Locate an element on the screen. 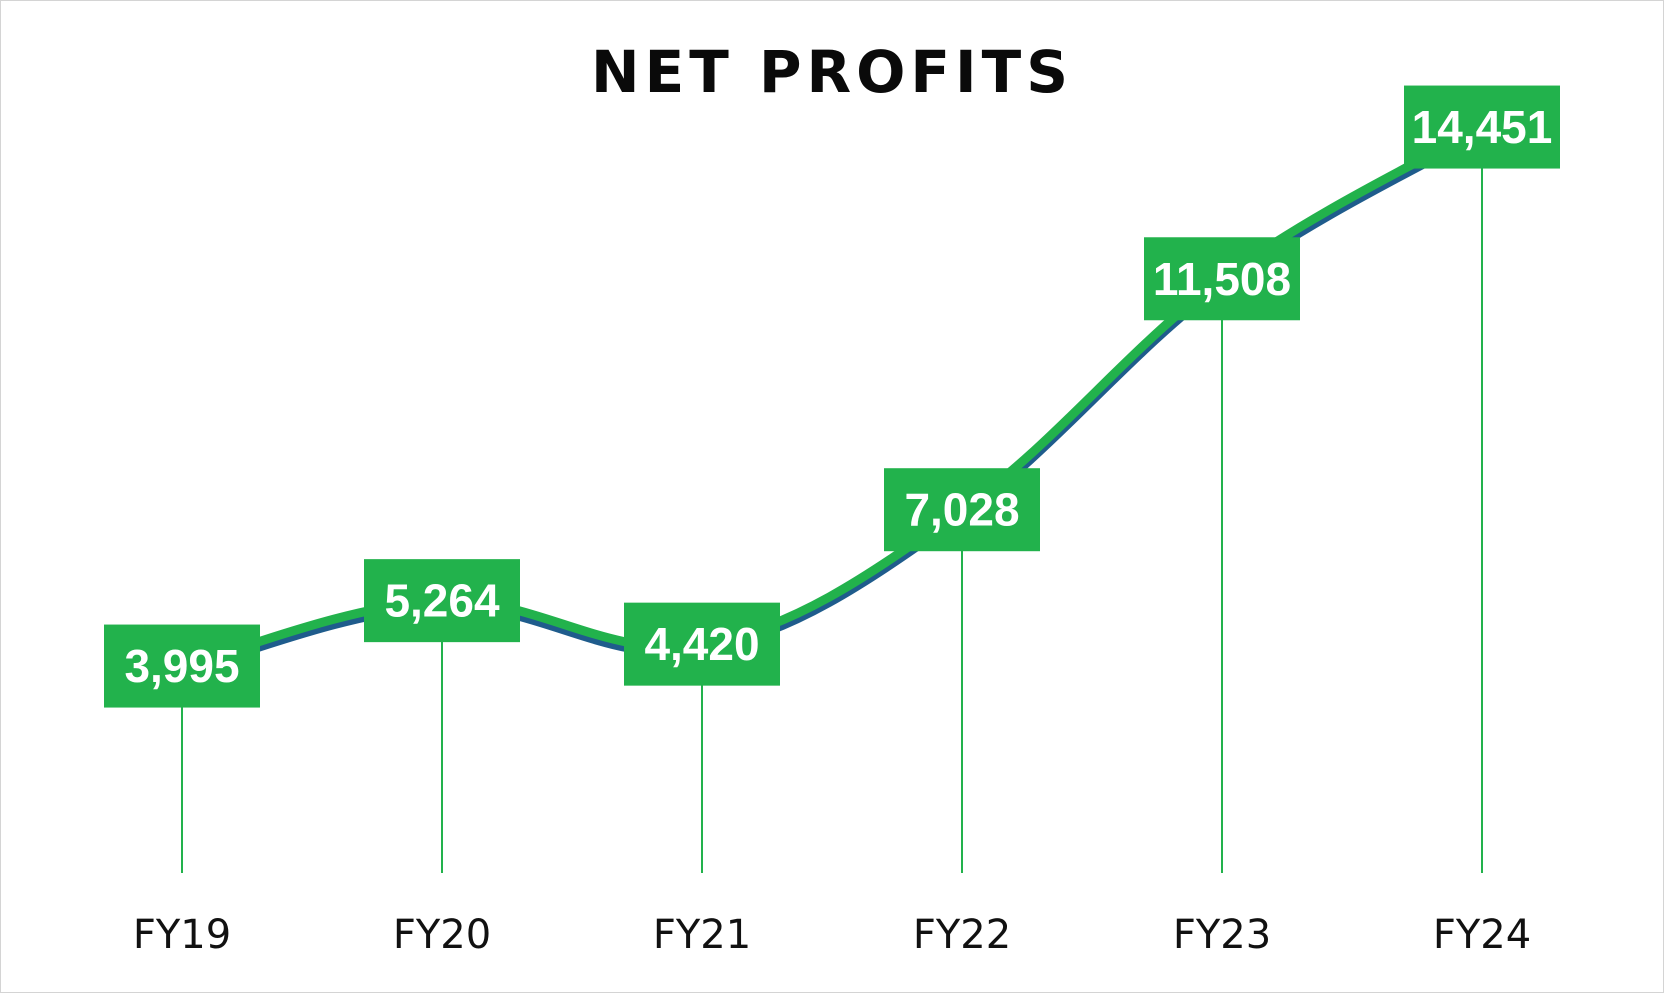 The image size is (1664, 993). data-label: 5,264 is located at coordinates (442, 601).